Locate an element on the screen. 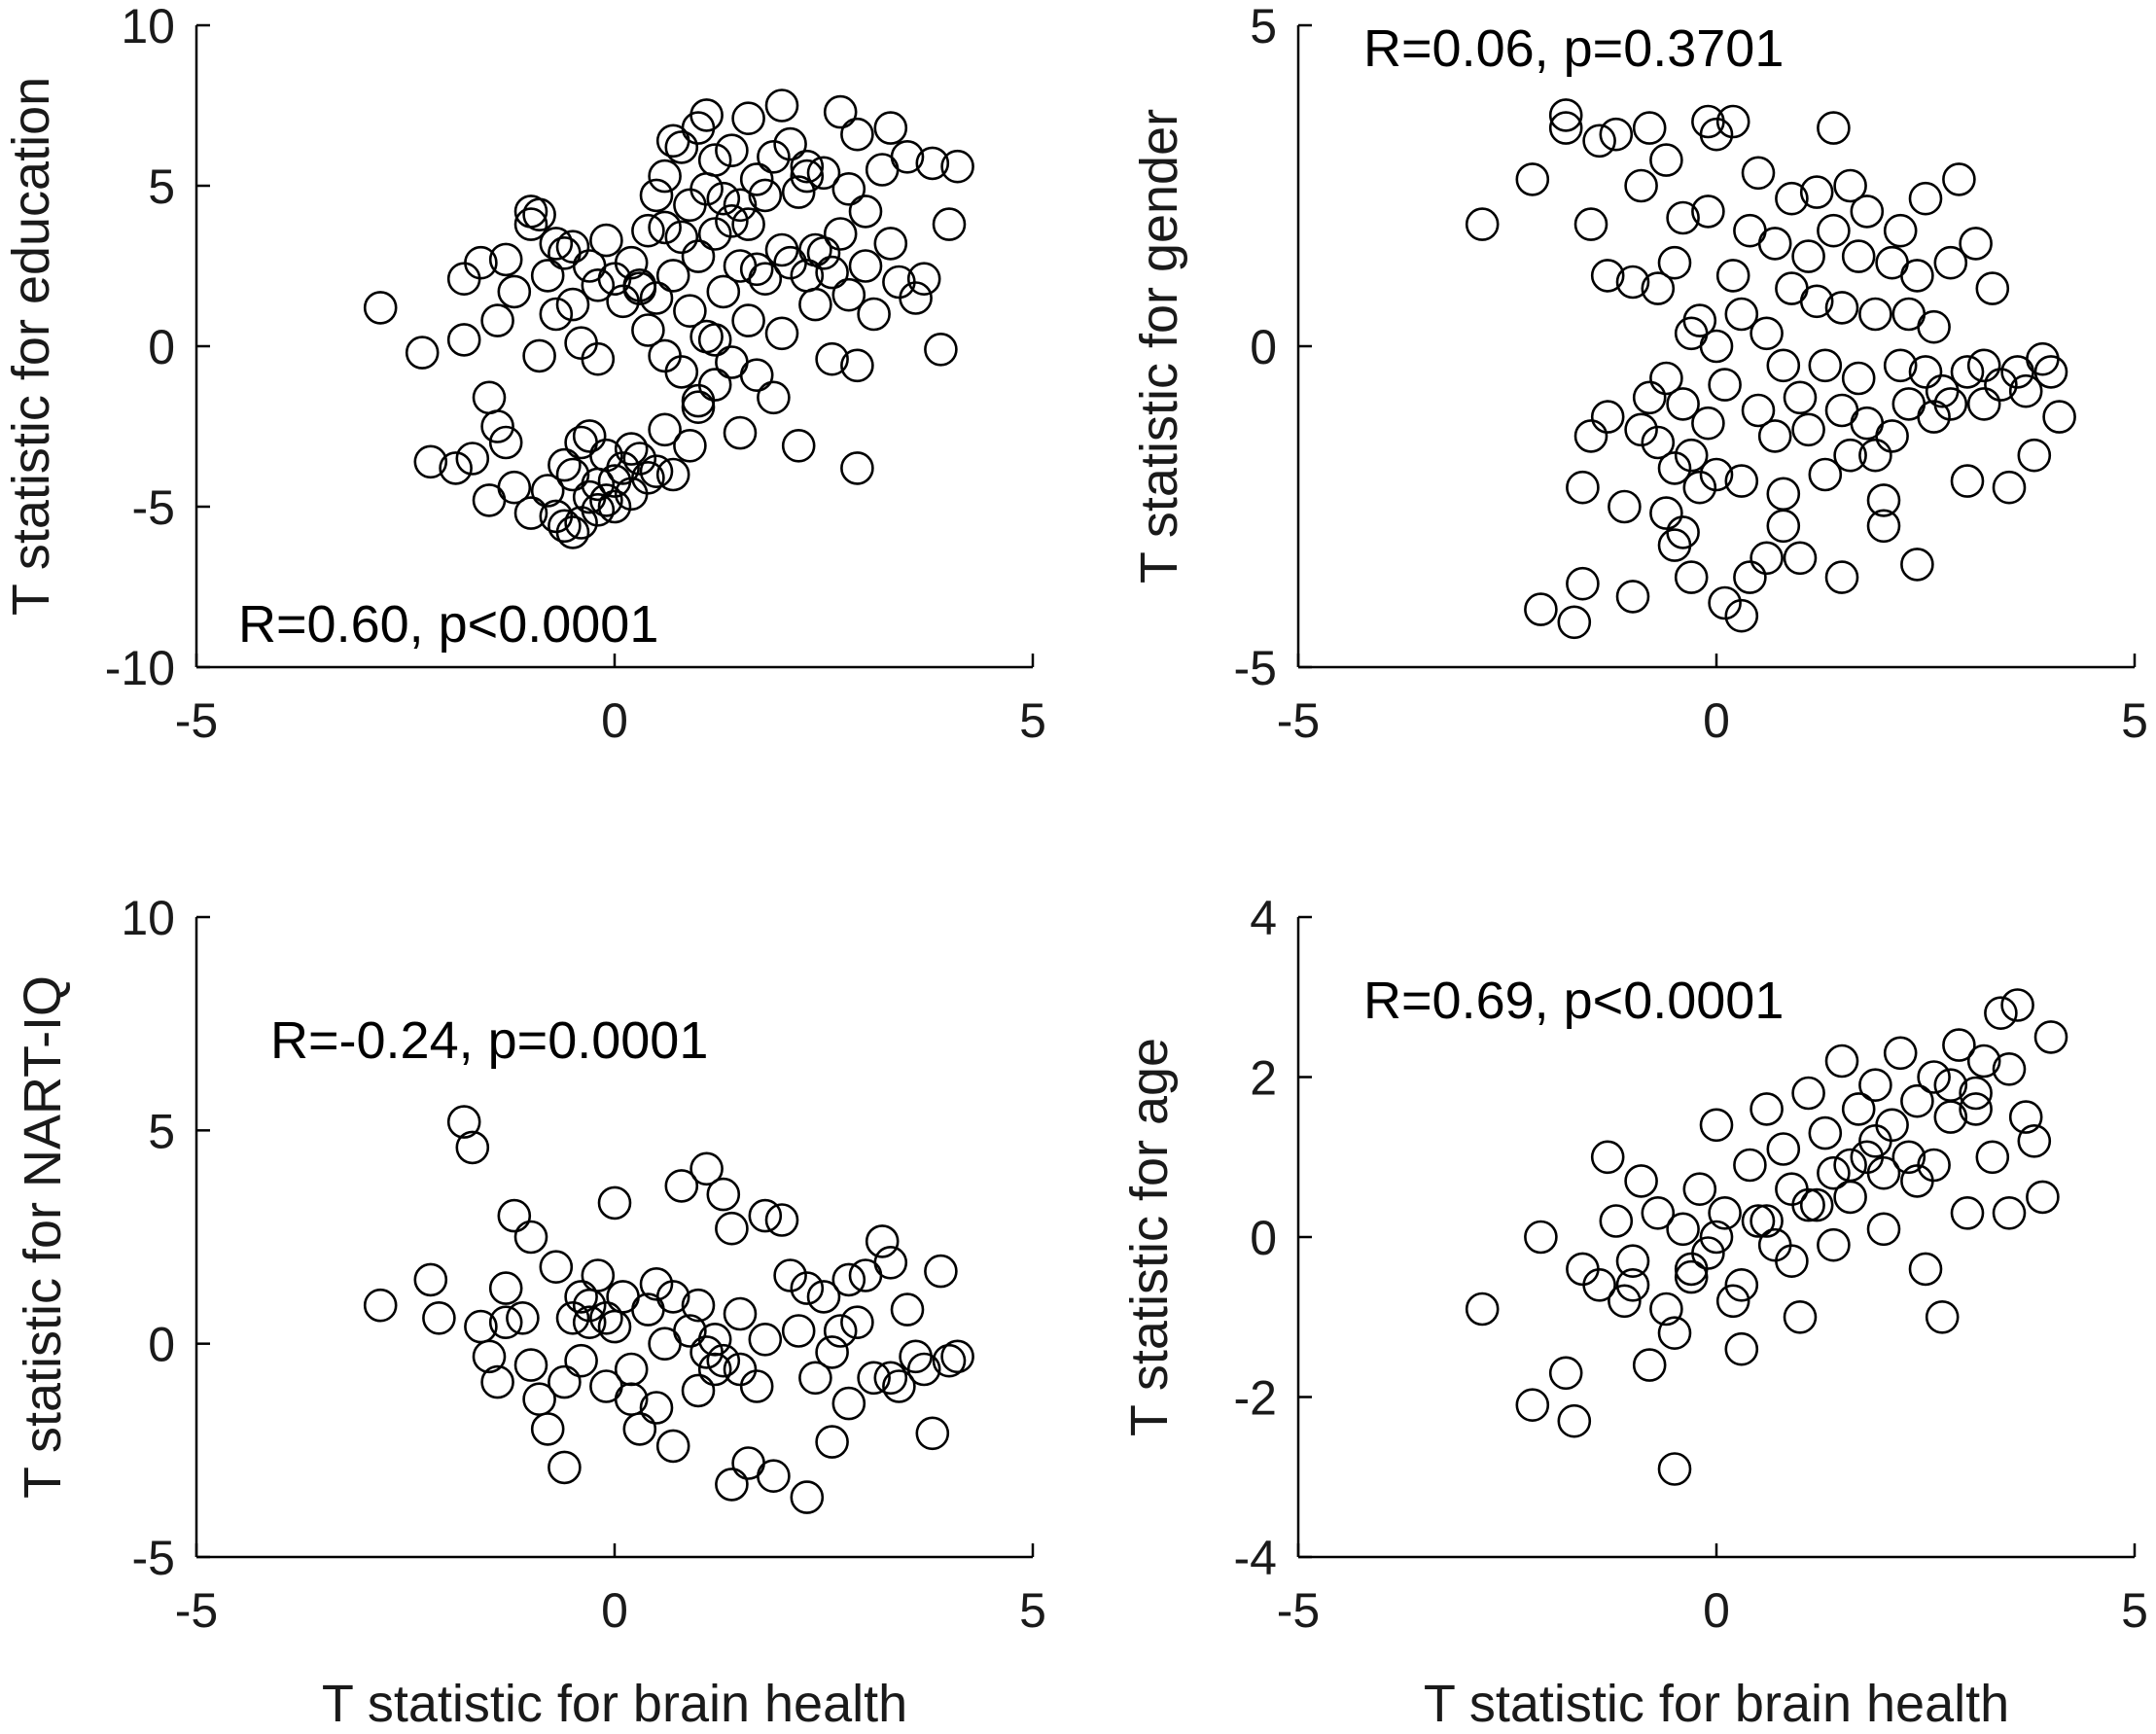 Image resolution: width=2156 pixels, height=1734 pixels. nart-iq-x-tick-label: 0 is located at coordinates (614, 1610).